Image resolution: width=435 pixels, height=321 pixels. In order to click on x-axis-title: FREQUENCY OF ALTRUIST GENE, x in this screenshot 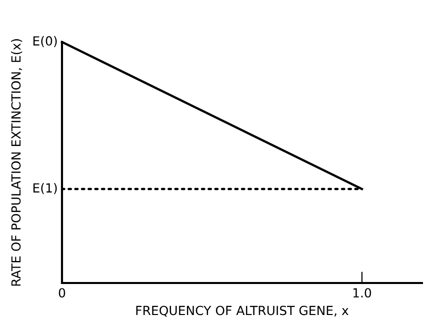, I will do `click(242, 311)`.